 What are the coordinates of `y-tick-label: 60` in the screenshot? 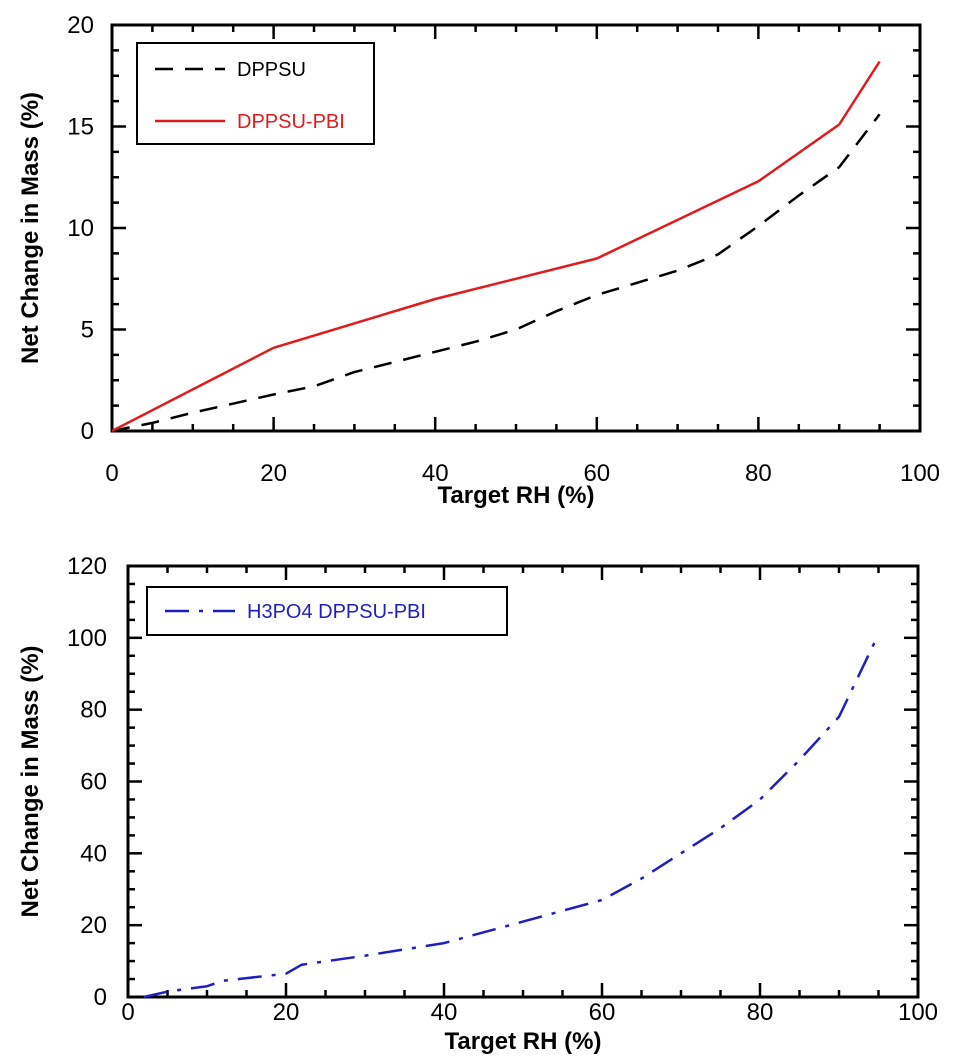 It's located at (93, 782).